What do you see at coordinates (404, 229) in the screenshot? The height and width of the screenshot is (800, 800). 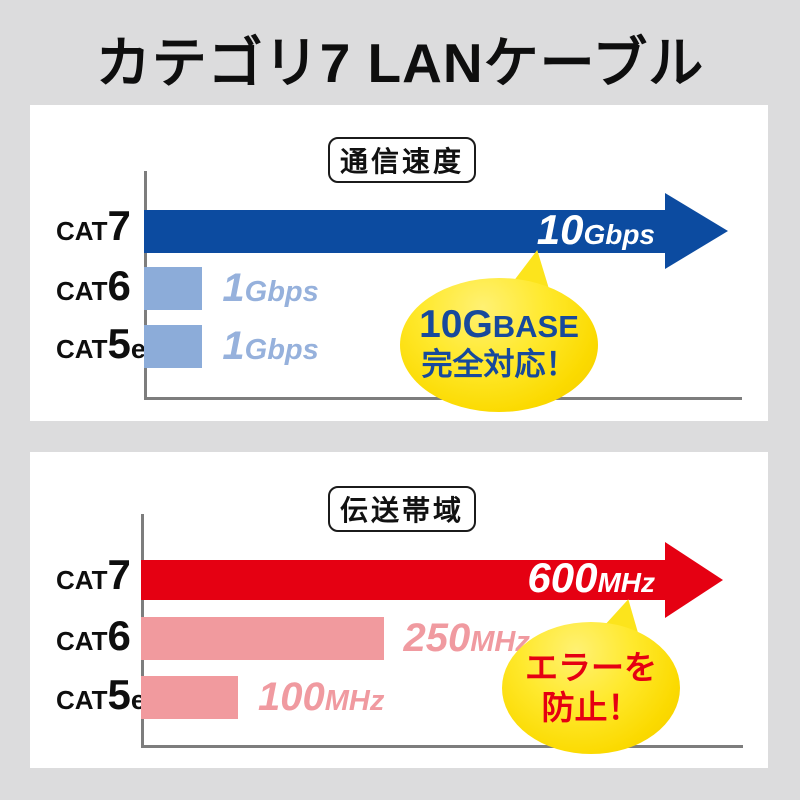 I see `cat7-speed-arrow-bar: 10 Gbps` at bounding box center [404, 229].